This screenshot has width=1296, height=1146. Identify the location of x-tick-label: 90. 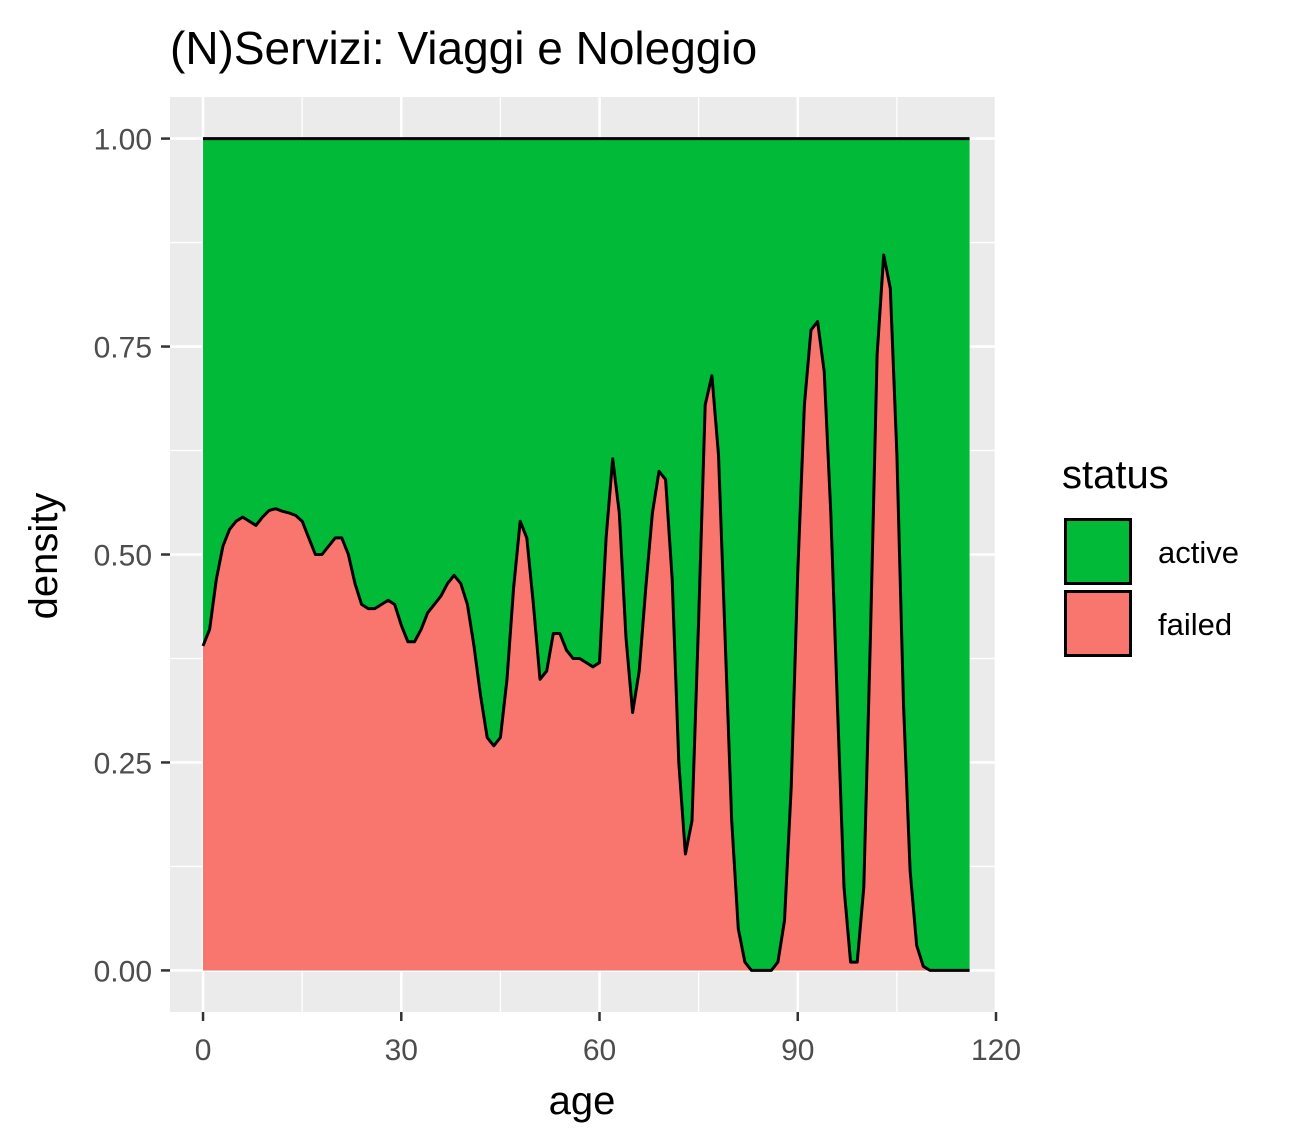
(797, 1050).